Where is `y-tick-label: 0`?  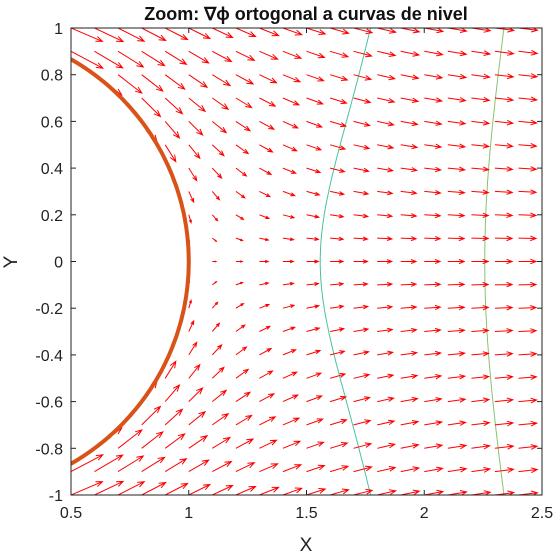 y-tick-label: 0 is located at coordinates (58, 263).